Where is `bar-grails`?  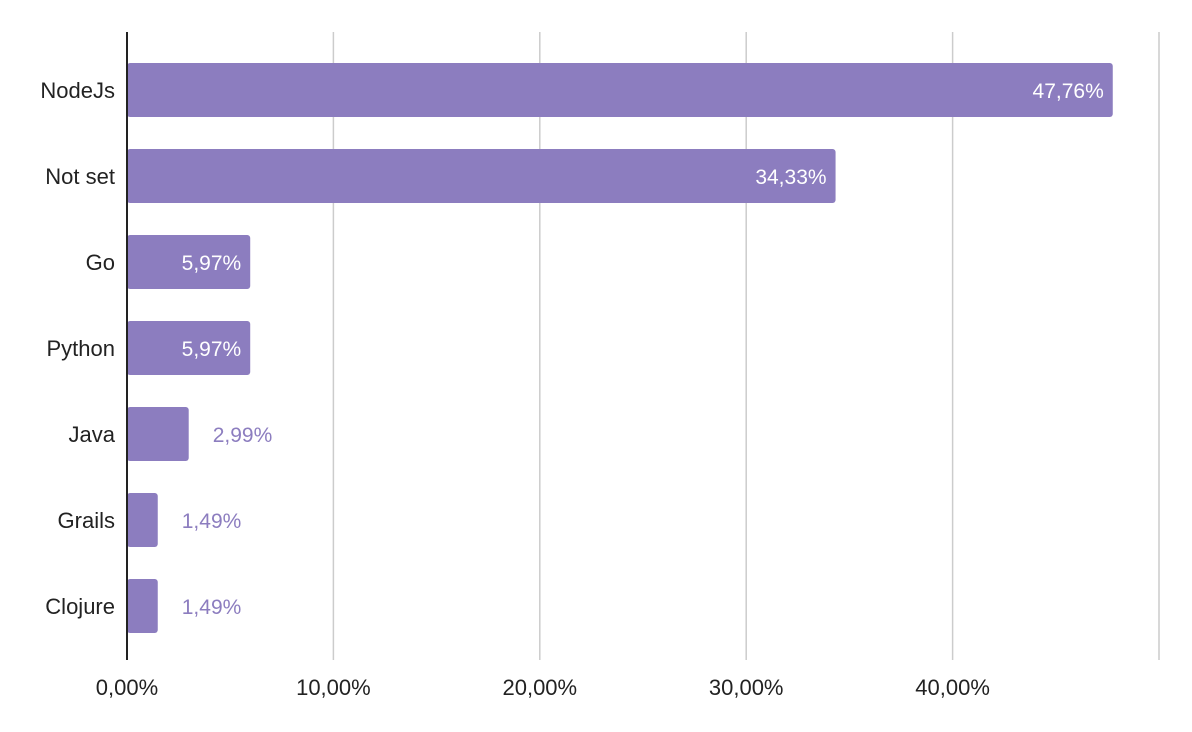
bar-grails is located at coordinates (142, 520).